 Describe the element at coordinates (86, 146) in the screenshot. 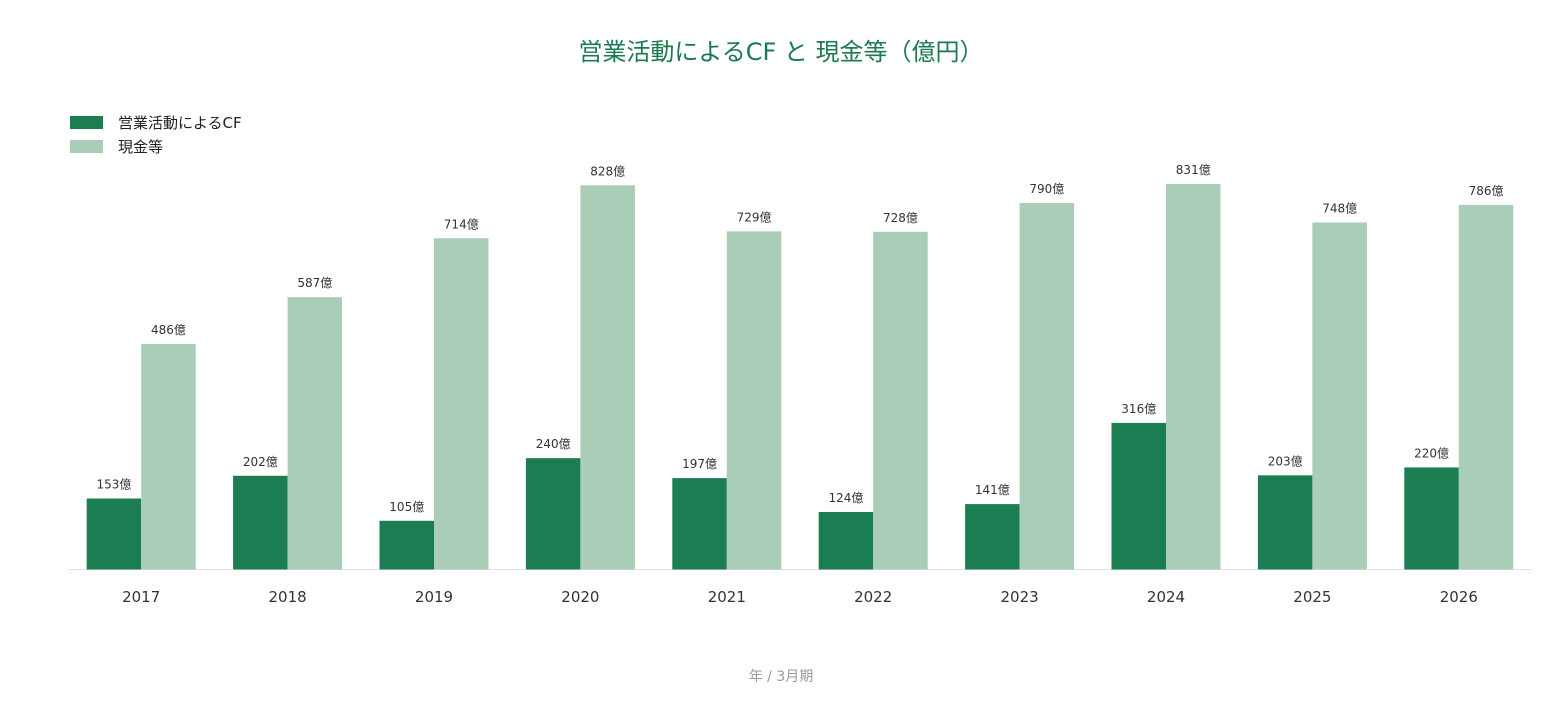

I see `legend-swatch-cash` at that location.